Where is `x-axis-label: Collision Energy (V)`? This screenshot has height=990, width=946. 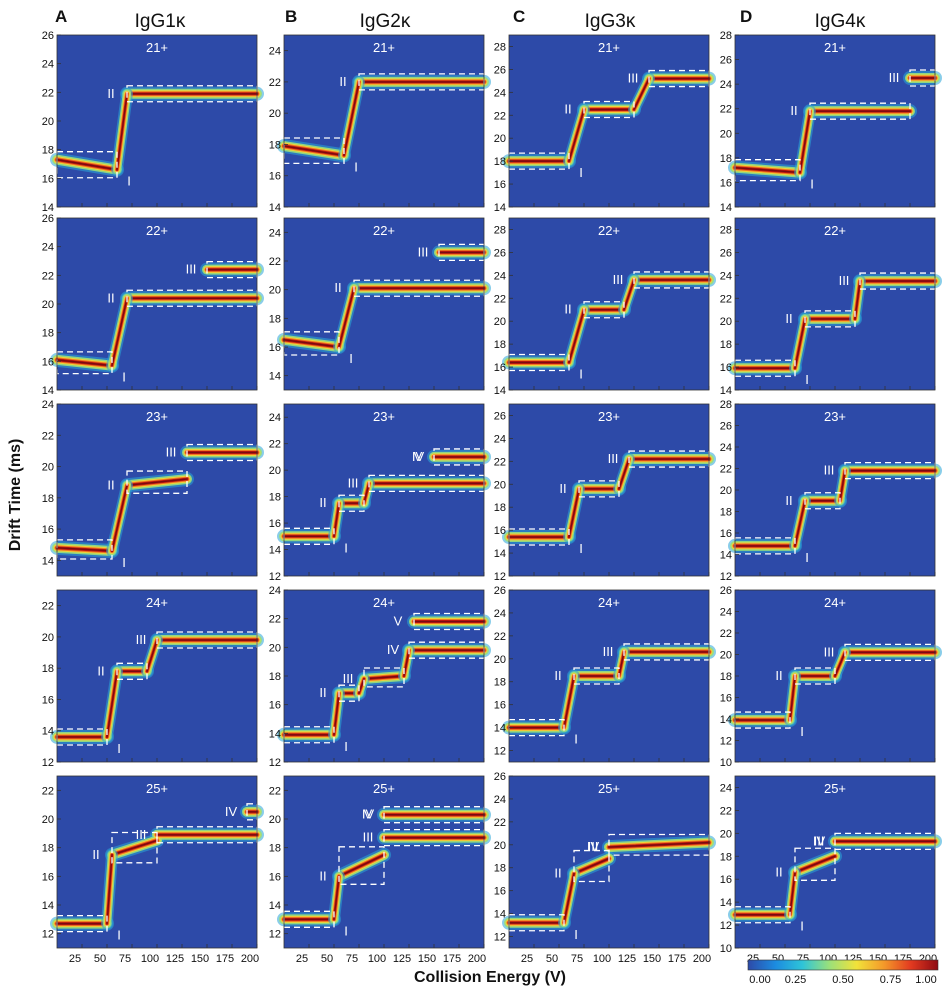
x-axis-label: Collision Energy (V) is located at coordinates (490, 977).